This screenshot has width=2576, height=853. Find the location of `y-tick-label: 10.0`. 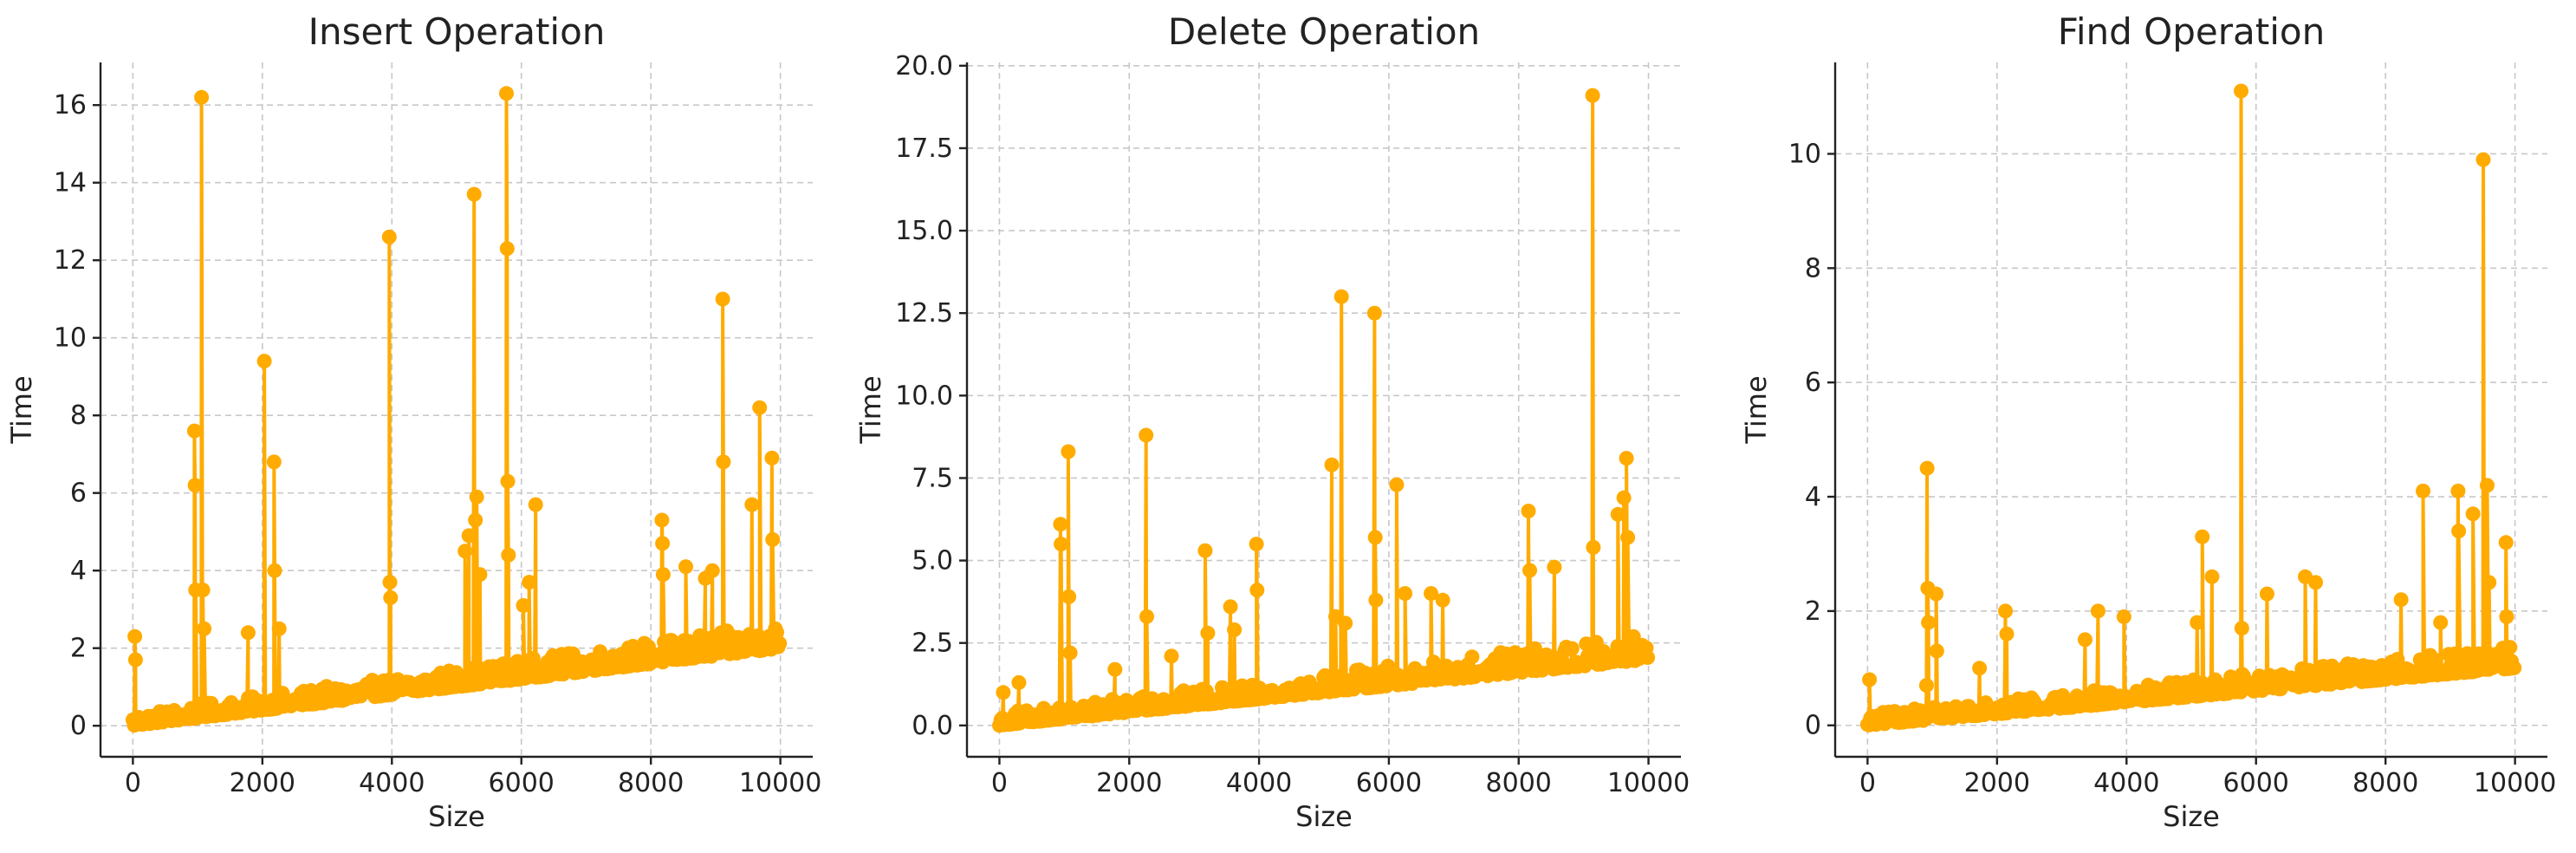

y-tick-label: 10.0 is located at coordinates (924, 396).